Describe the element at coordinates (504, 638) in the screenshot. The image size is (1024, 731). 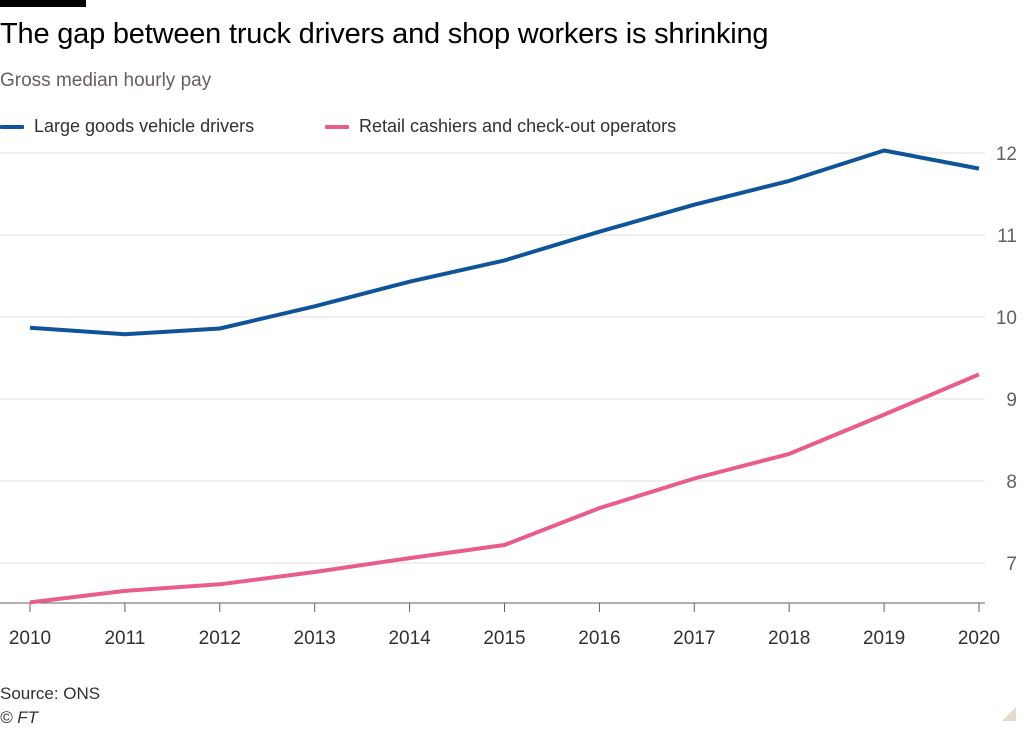
I see `x-tick-label-2015: 2015` at that location.